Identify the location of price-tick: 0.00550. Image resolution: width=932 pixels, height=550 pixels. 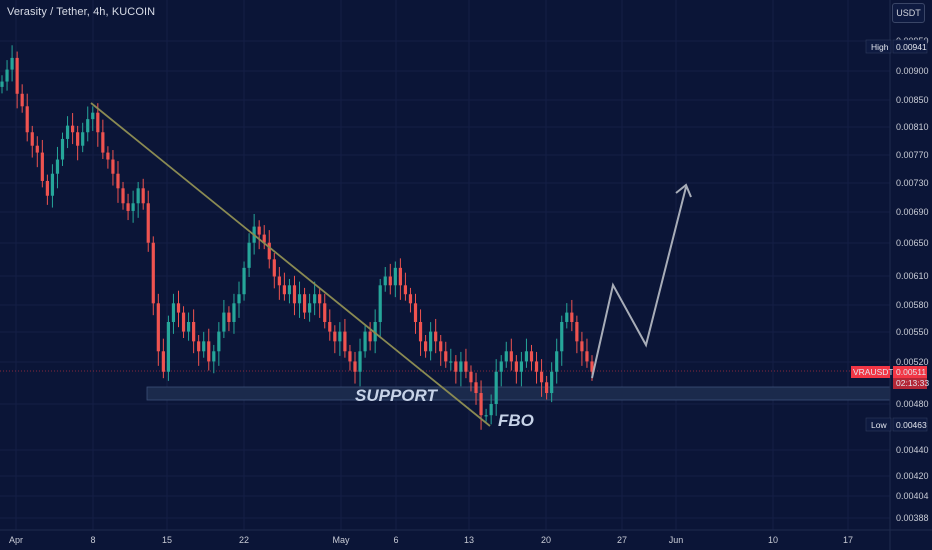
(912, 332).